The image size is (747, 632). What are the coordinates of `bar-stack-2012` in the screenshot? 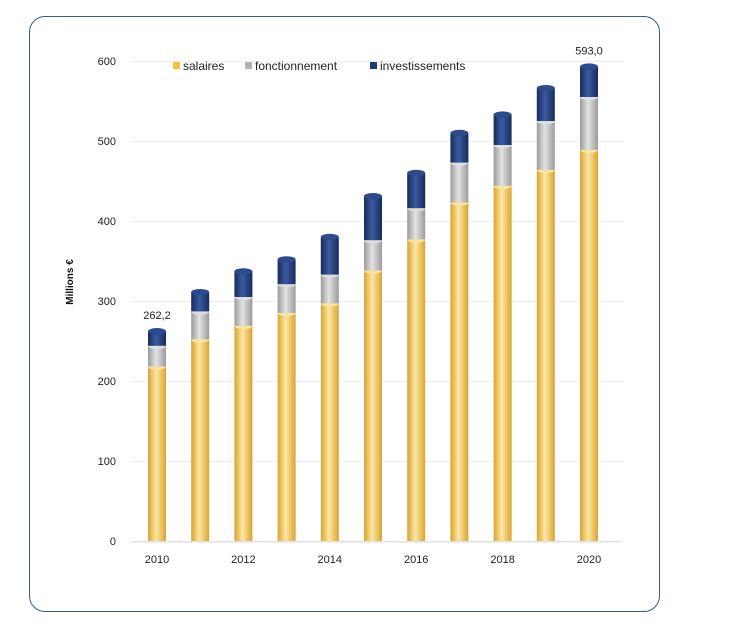 It's located at (243, 404).